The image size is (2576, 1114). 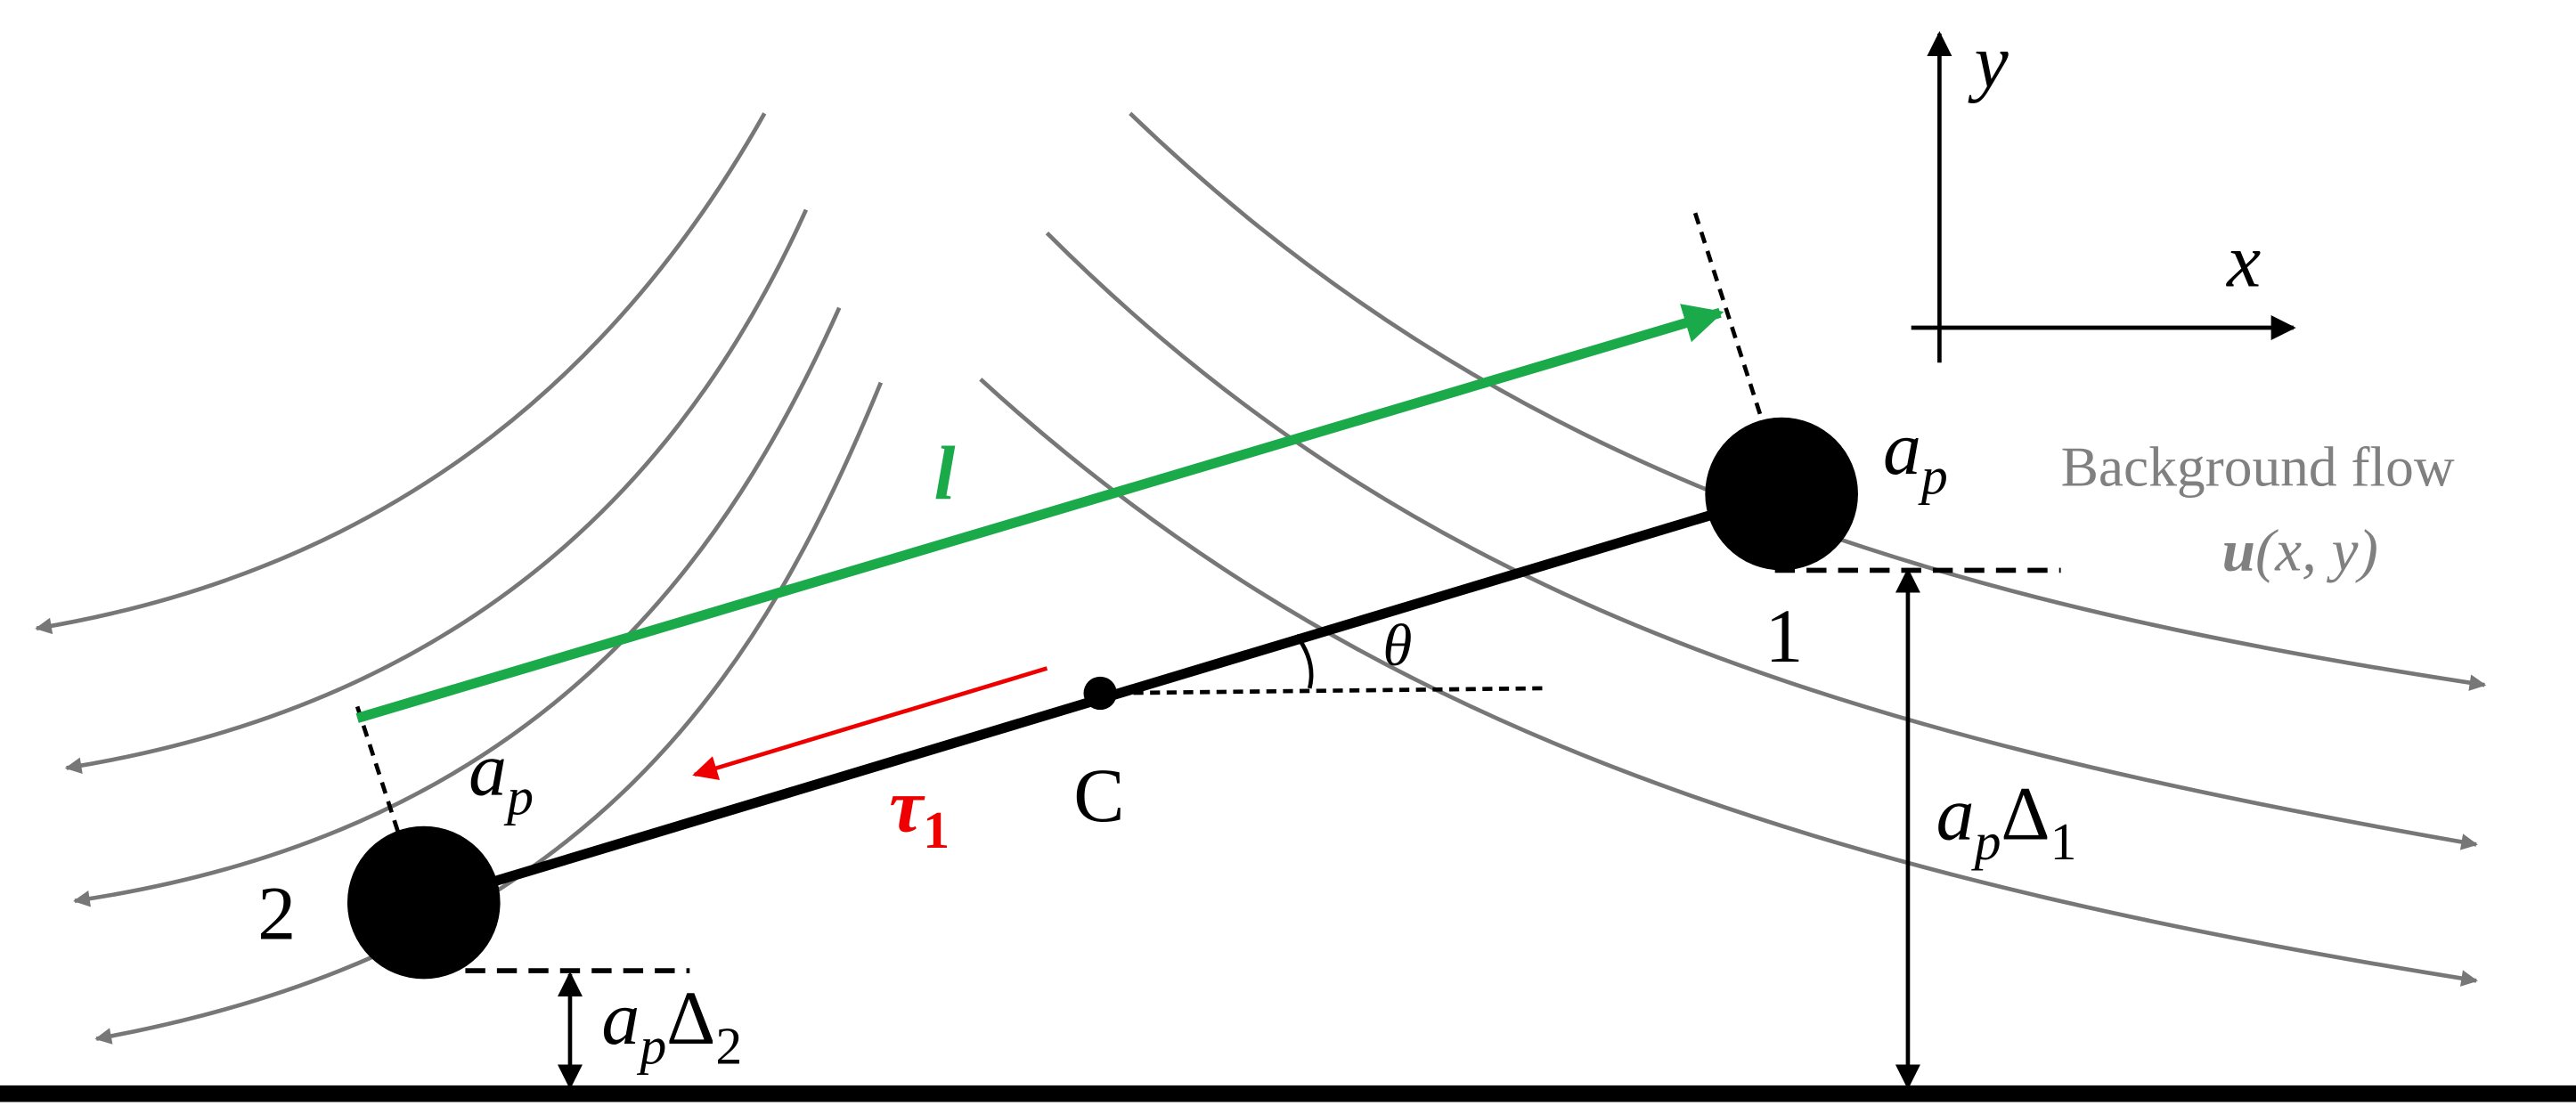 What do you see at coordinates (945, 473) in the screenshot?
I see `label: l` at bounding box center [945, 473].